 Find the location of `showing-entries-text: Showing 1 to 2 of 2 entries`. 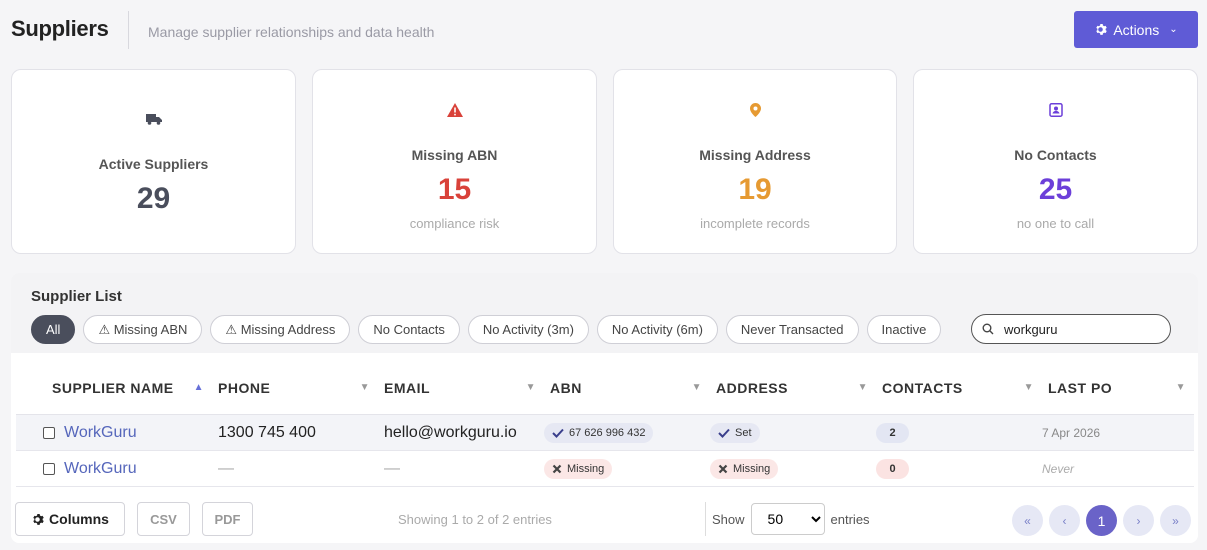

showing-entries-text: Showing 1 to 2 of 2 entries is located at coordinates (475, 519).